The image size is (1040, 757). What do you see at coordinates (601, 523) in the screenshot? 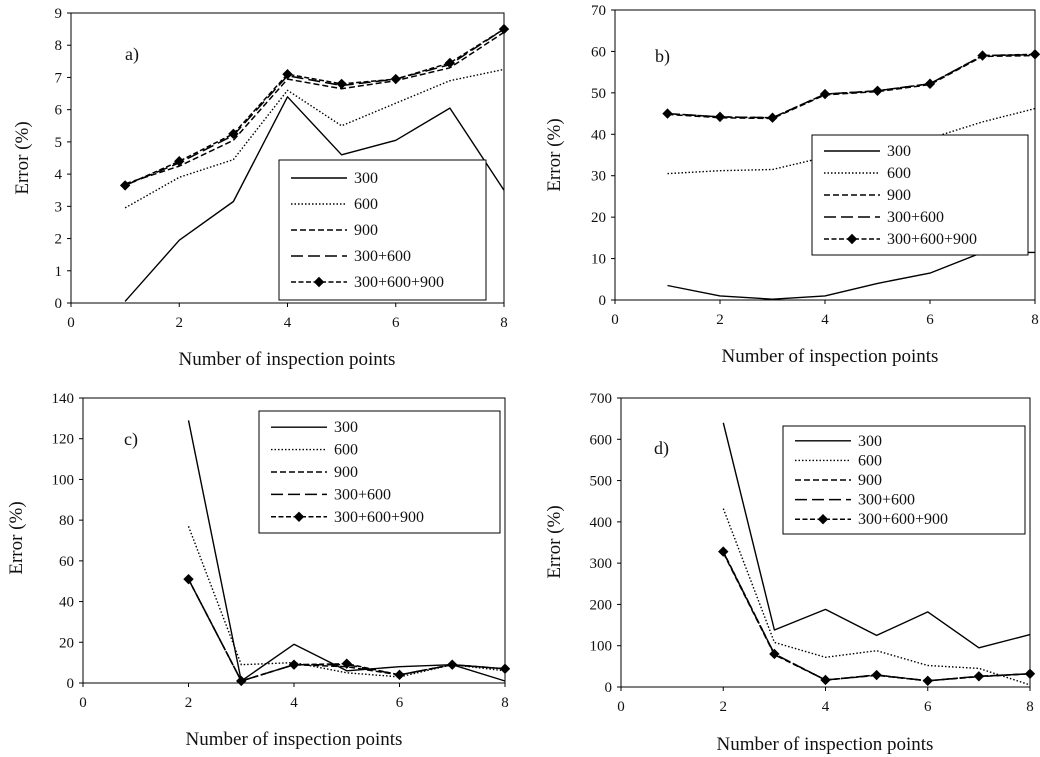
I see `y-tick-label: 400` at bounding box center [601, 523].